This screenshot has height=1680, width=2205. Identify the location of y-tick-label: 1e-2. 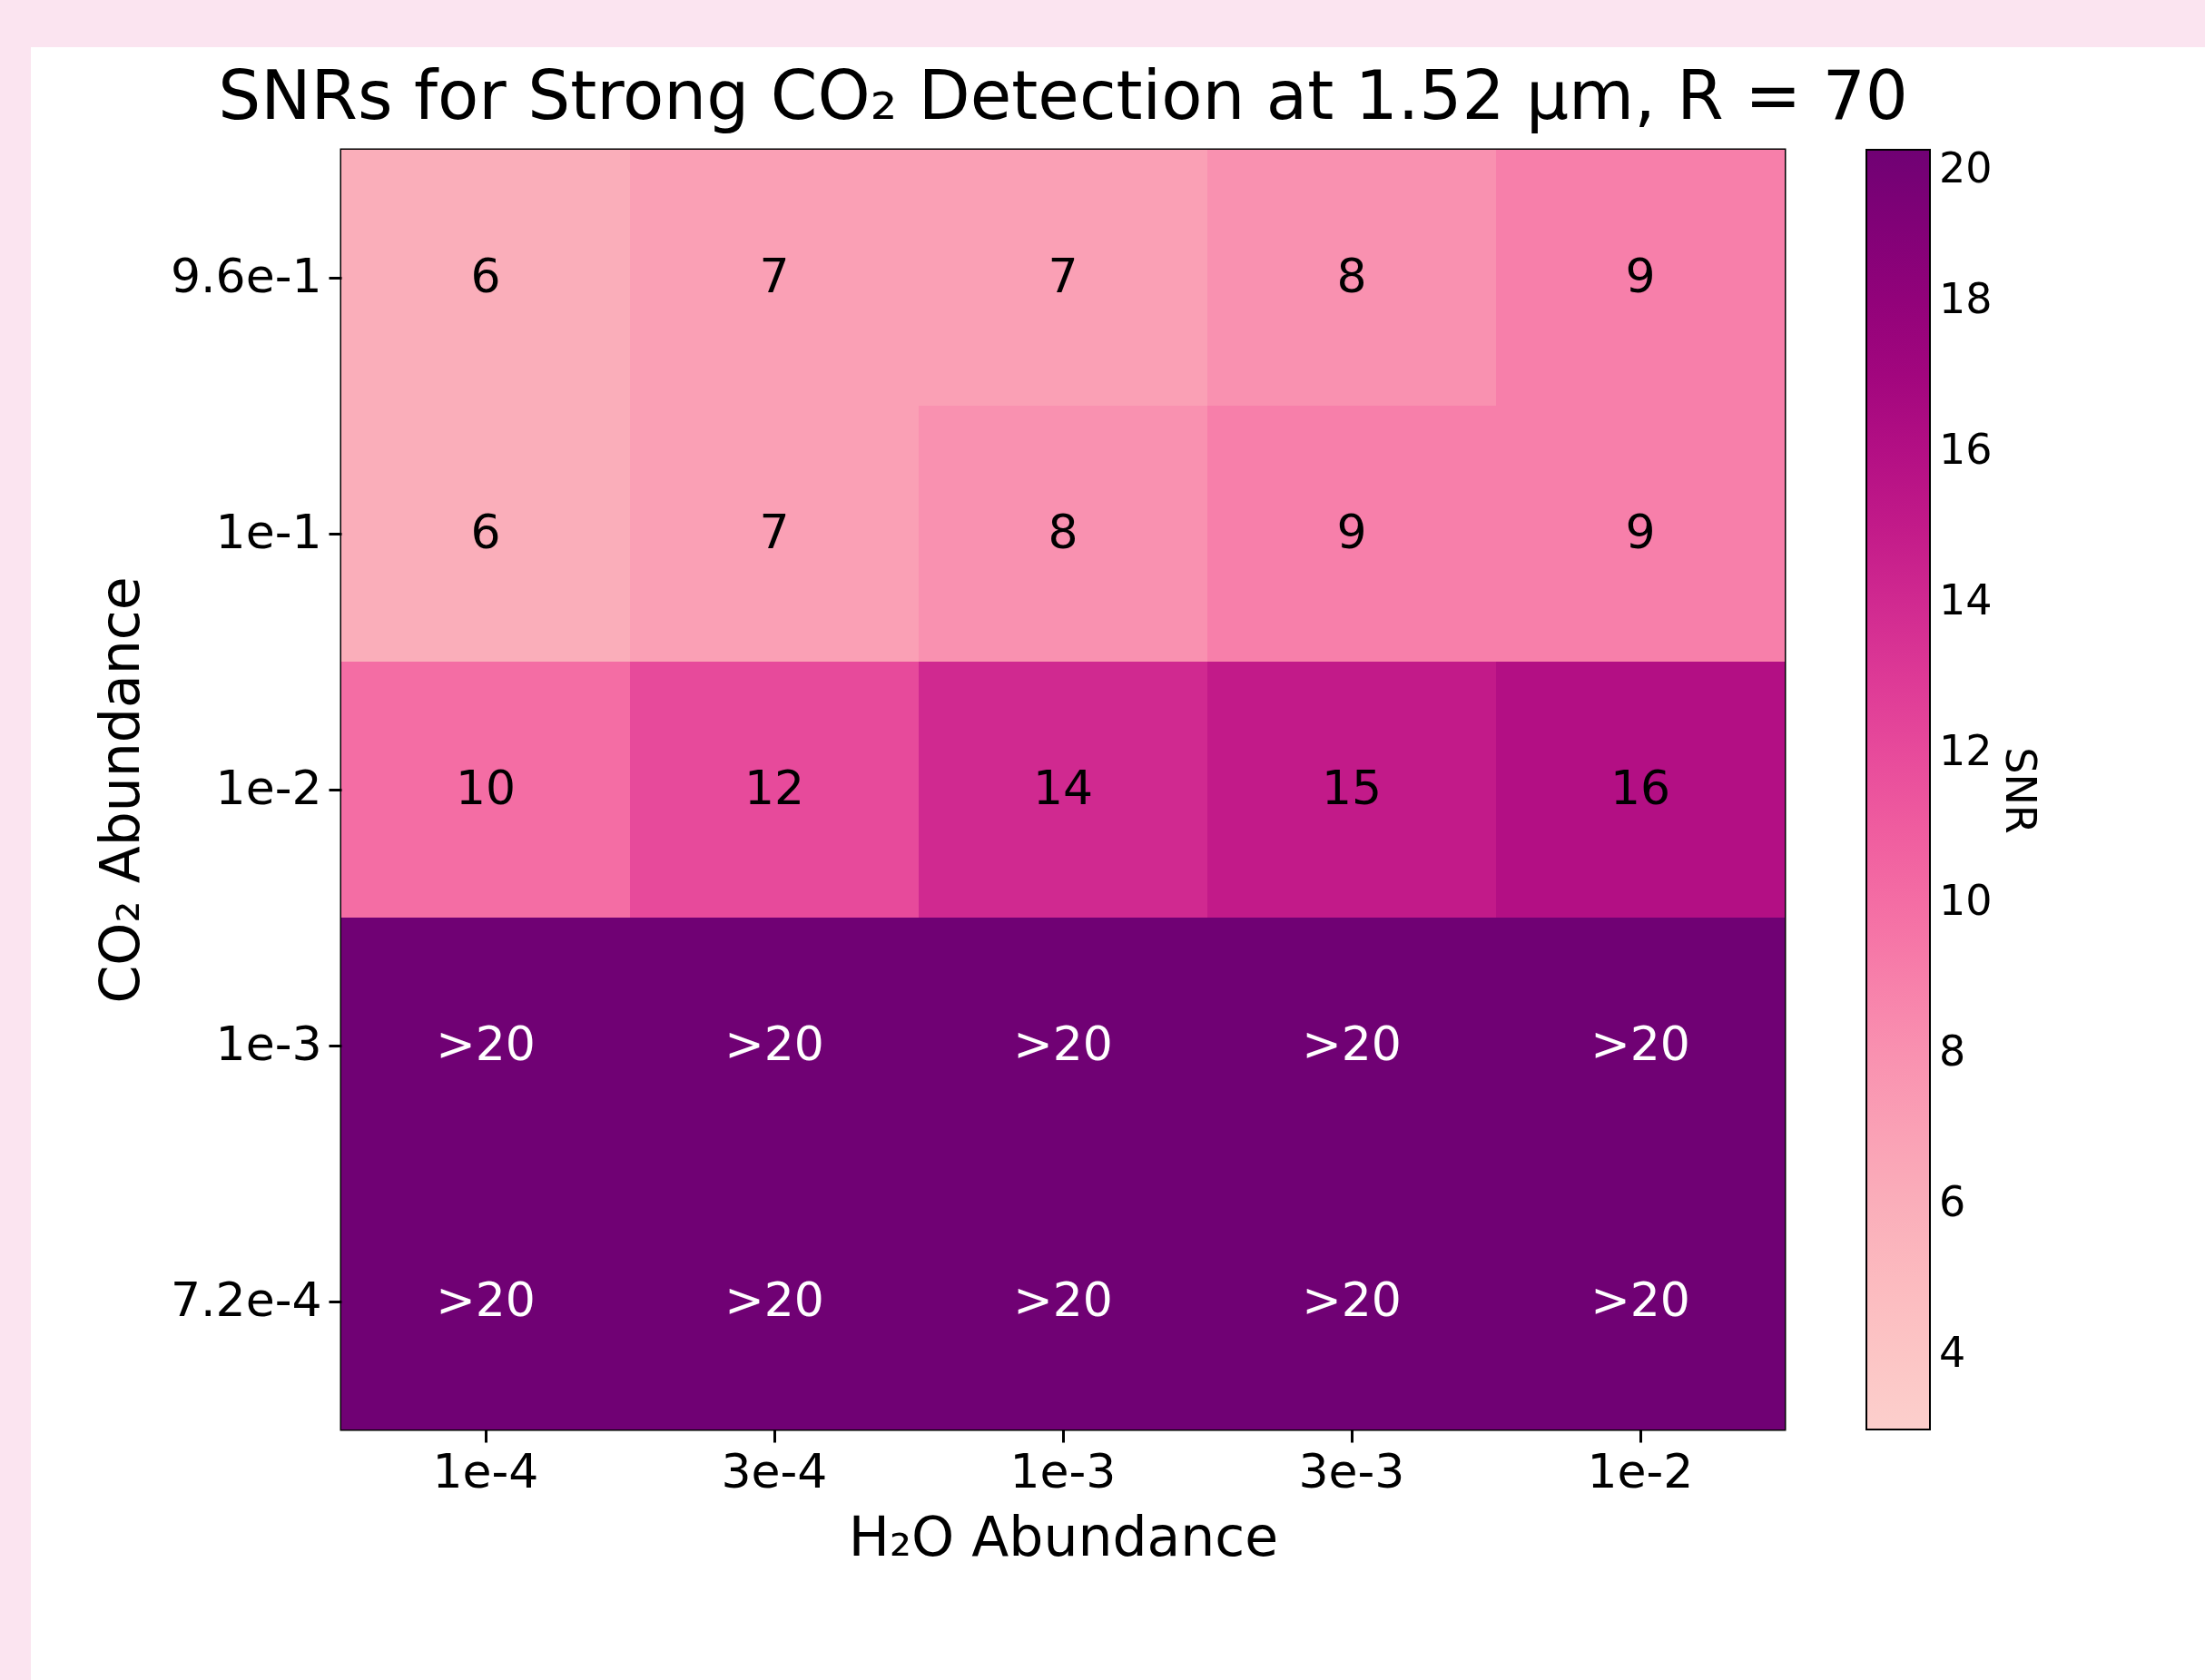
(269, 788).